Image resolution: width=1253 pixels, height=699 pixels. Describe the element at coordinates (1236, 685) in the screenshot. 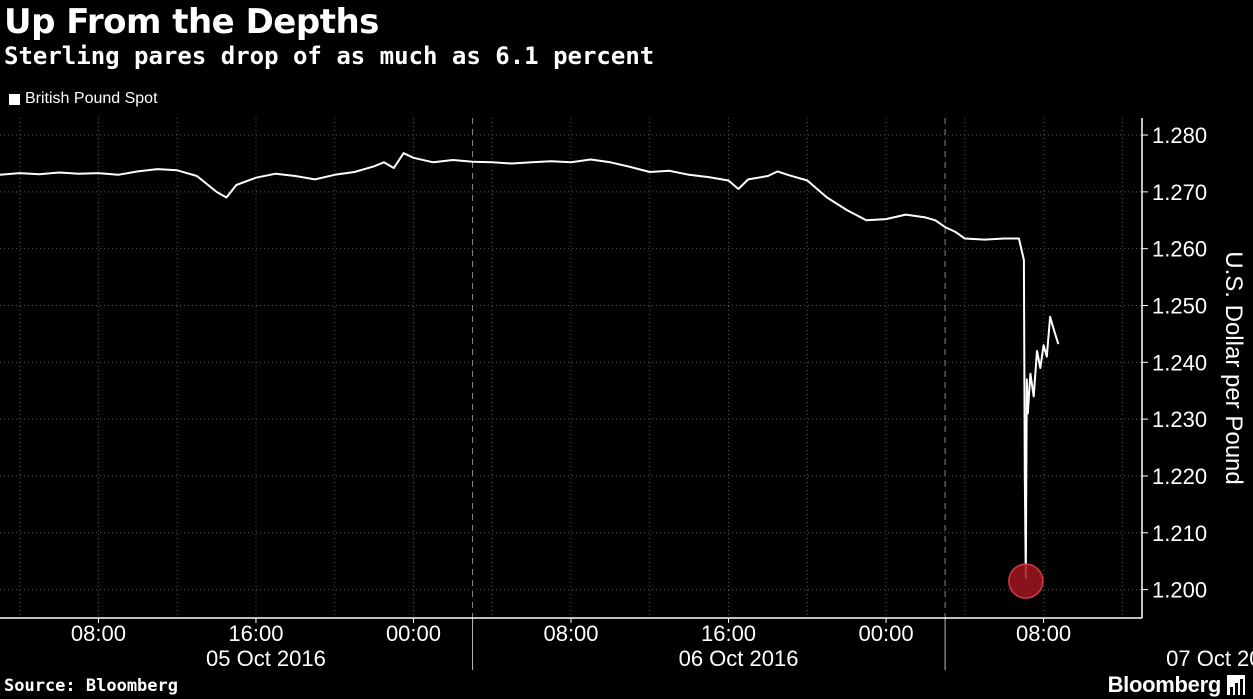

I see `bar-chart-icon` at that location.